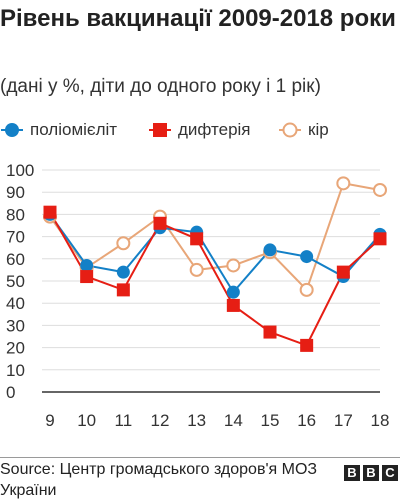 This screenshot has width=400, height=503. I want to click on bbc-logo: B B C, so click(371, 473).